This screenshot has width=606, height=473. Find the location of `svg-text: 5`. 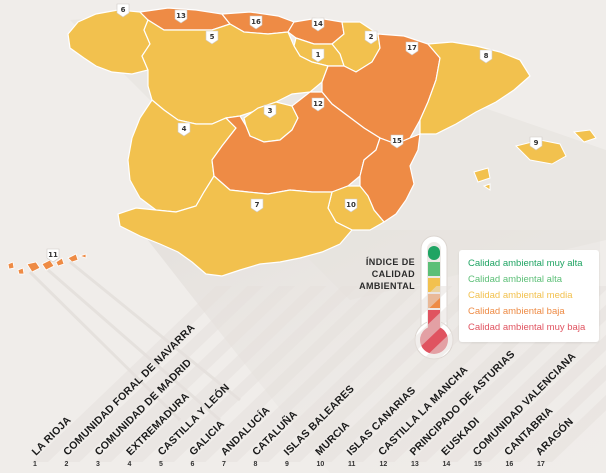

svg-text: 5 is located at coordinates (212, 37).